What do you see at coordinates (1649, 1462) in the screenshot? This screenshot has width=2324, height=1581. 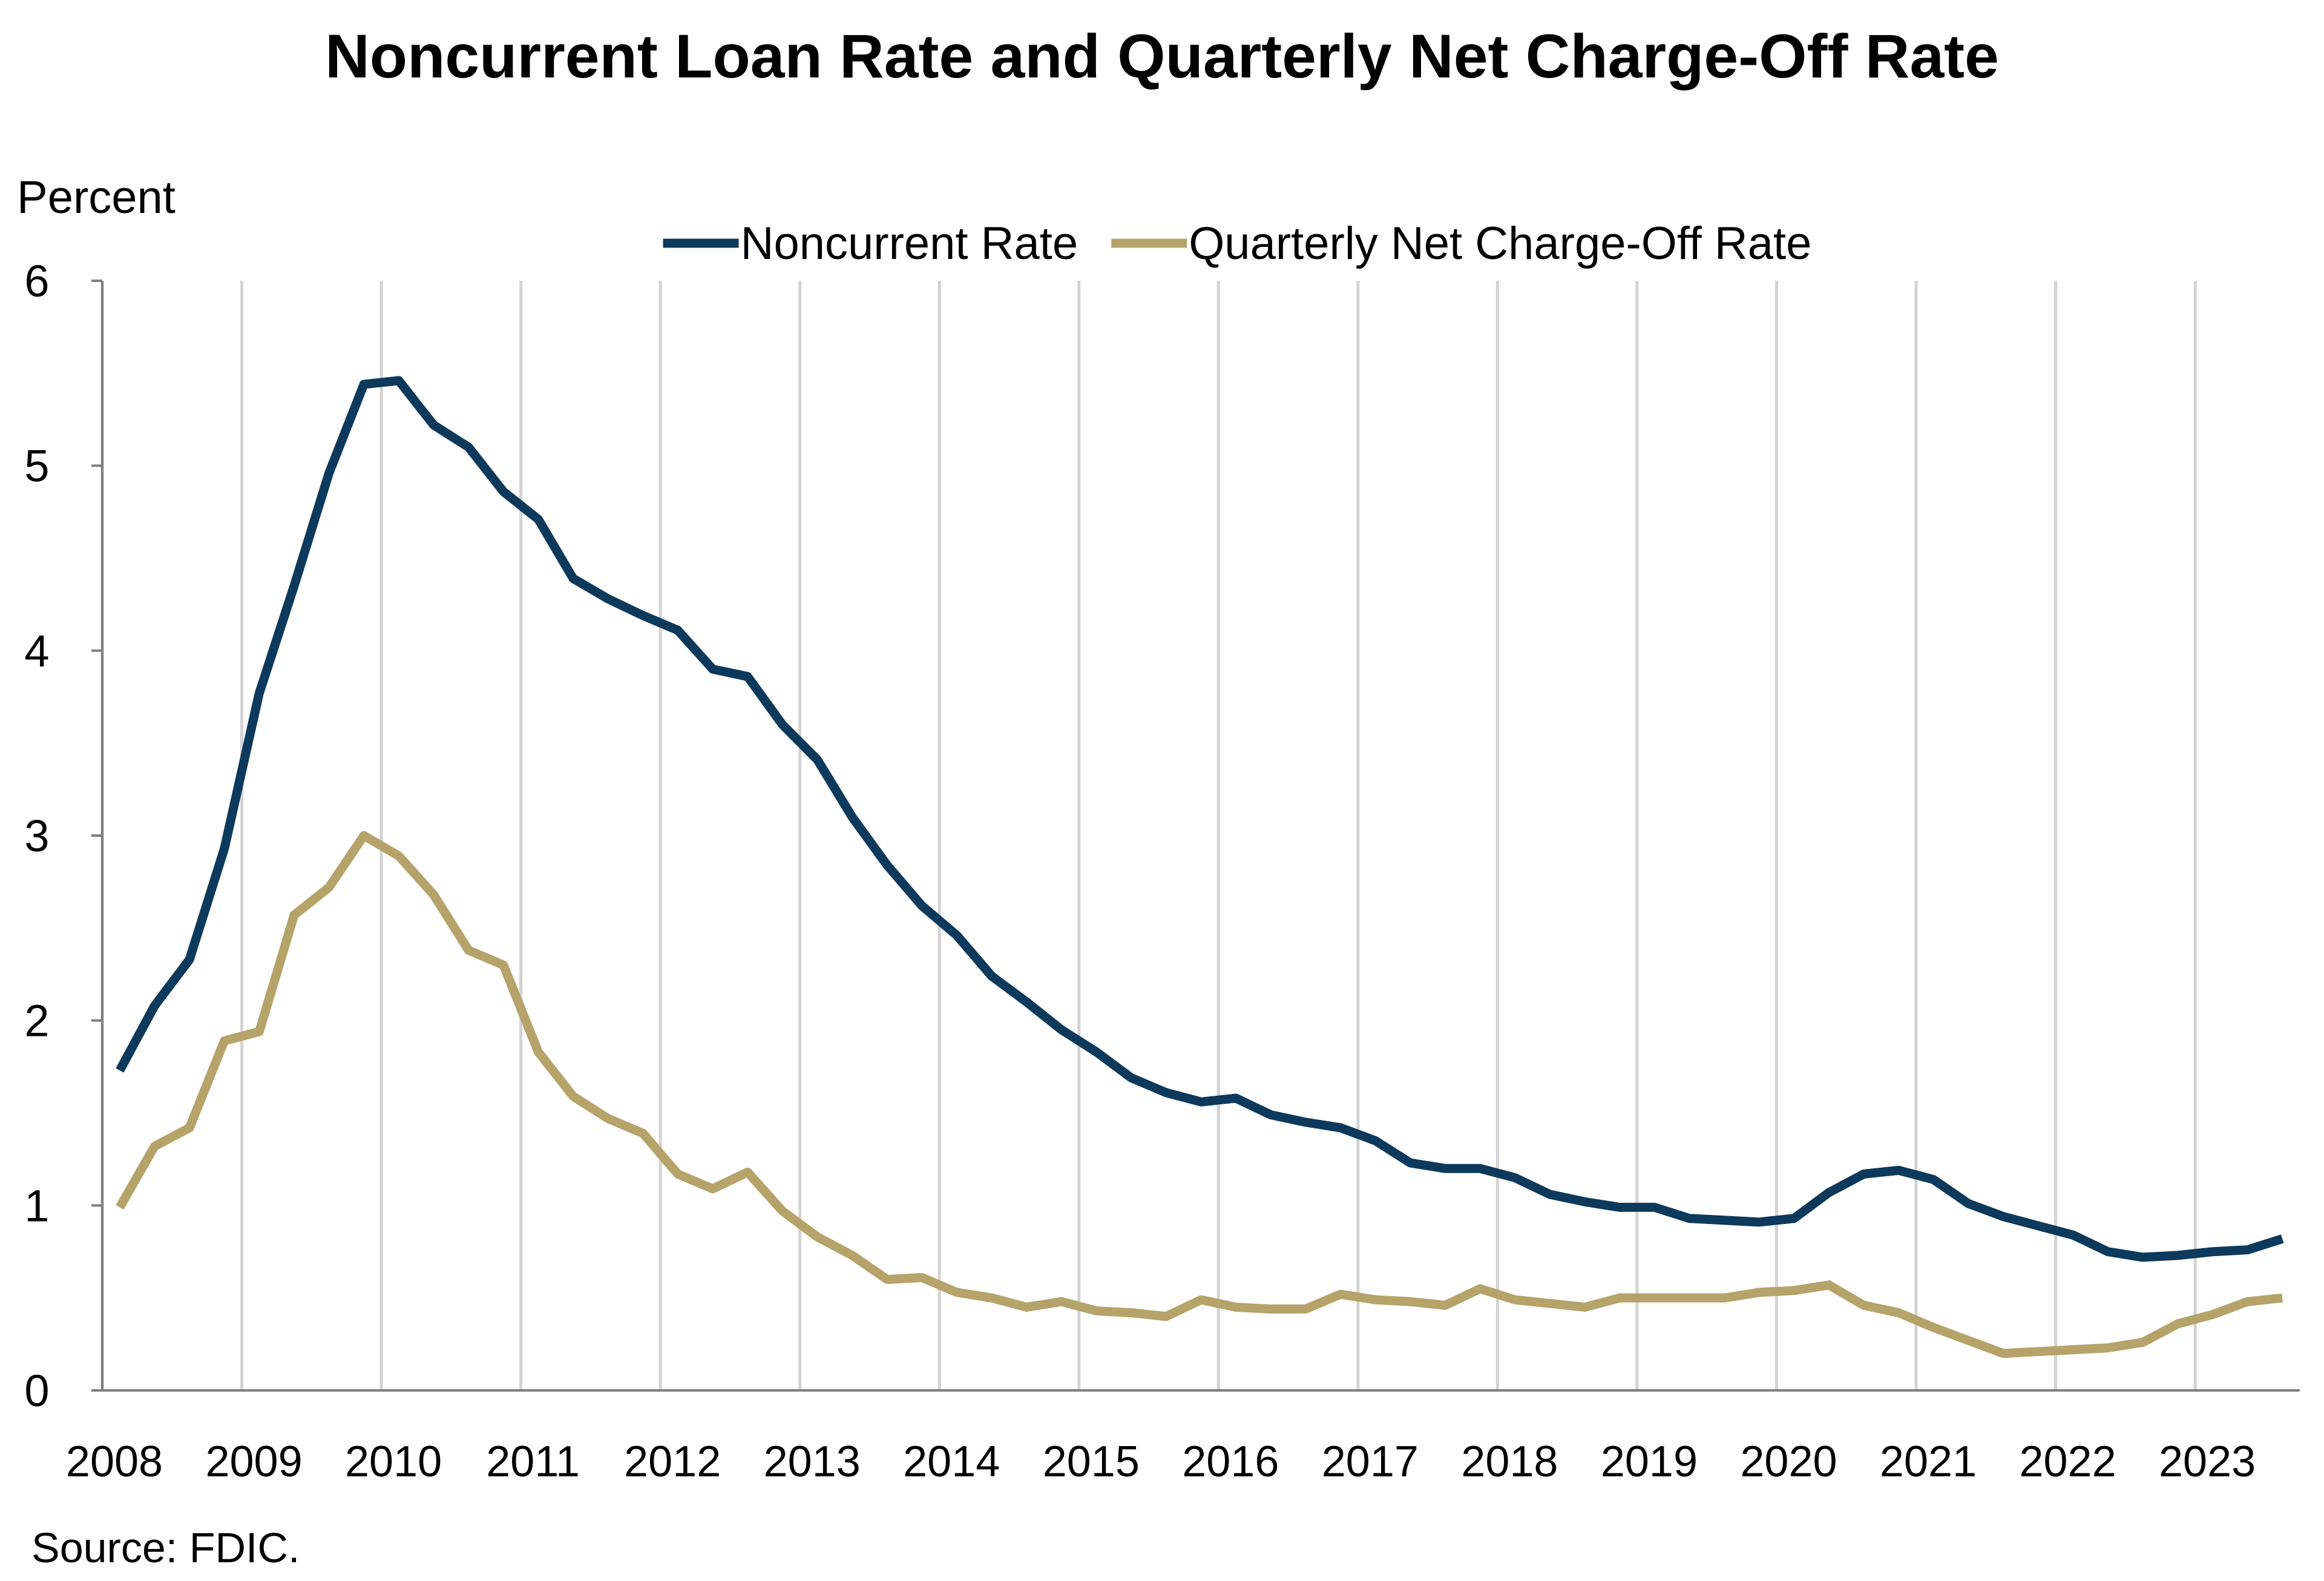 I see `x-tick-label: 2019` at bounding box center [1649, 1462].